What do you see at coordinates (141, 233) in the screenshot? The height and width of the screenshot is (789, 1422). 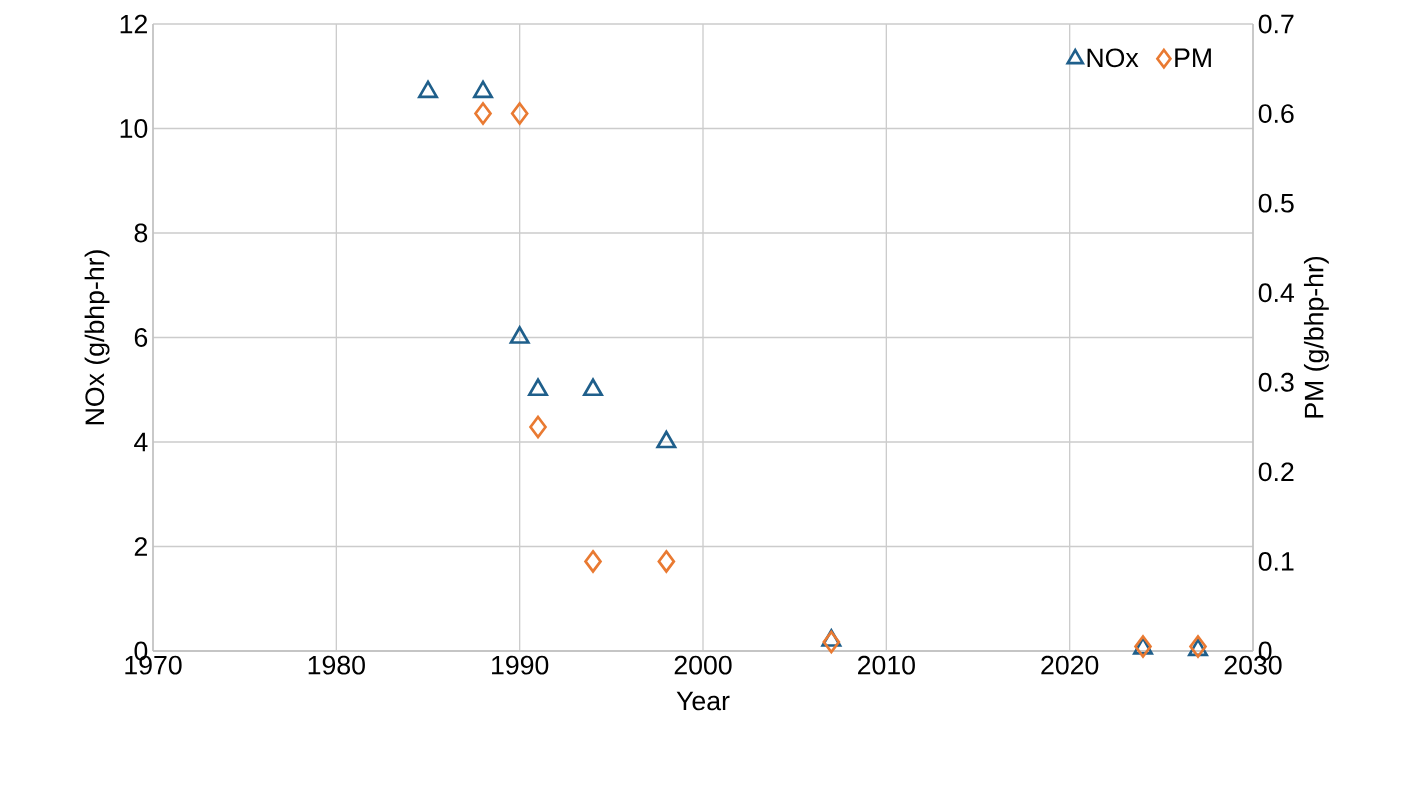 I see `y-tick-label: 8` at bounding box center [141, 233].